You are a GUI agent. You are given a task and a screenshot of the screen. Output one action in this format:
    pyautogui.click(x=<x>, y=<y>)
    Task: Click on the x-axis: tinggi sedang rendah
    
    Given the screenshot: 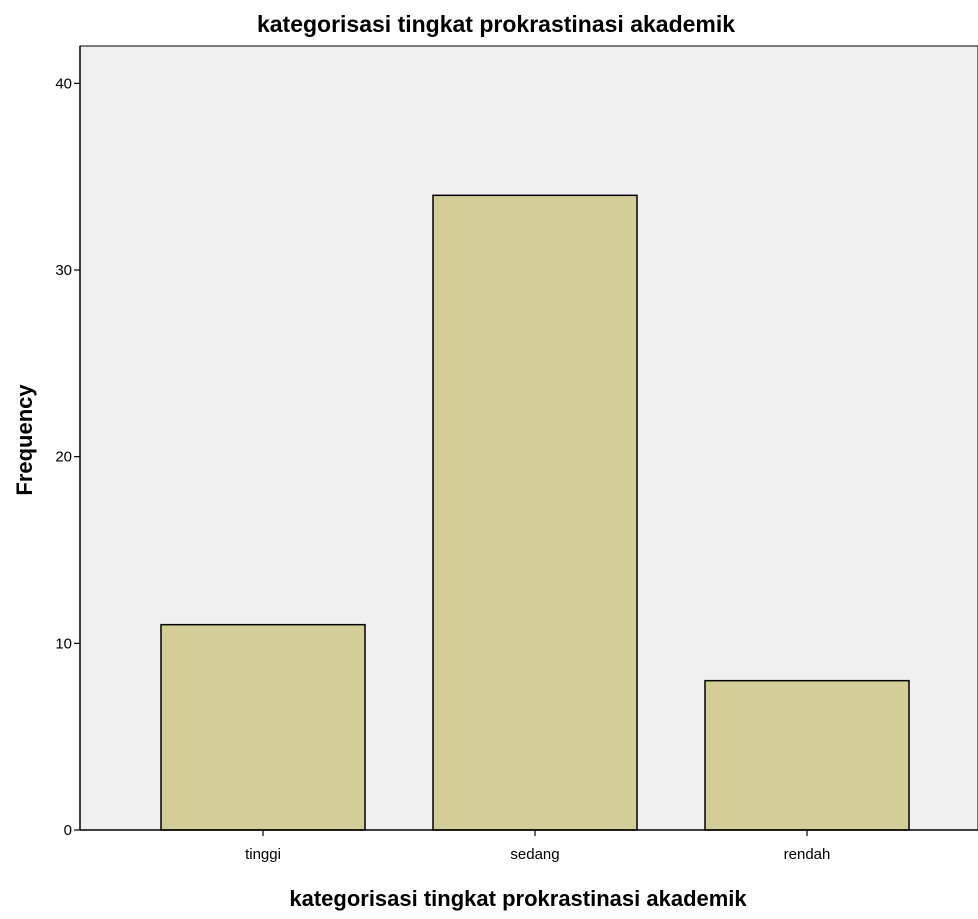 What is the action you would take?
    pyautogui.click(x=529, y=846)
    